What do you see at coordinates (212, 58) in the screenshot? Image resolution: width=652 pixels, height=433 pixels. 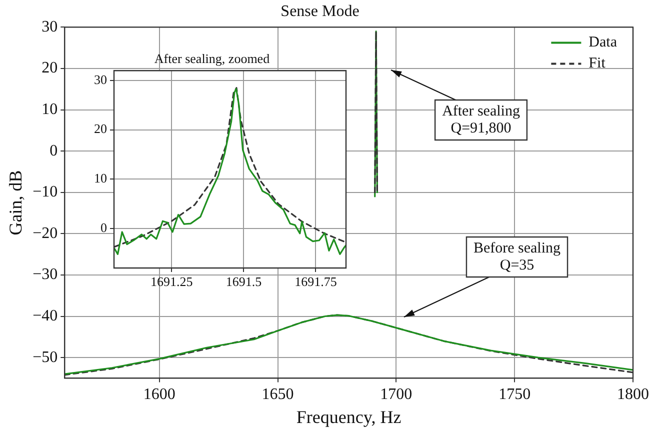 I see `chart-title: After sealing, zoomed` at bounding box center [212, 58].